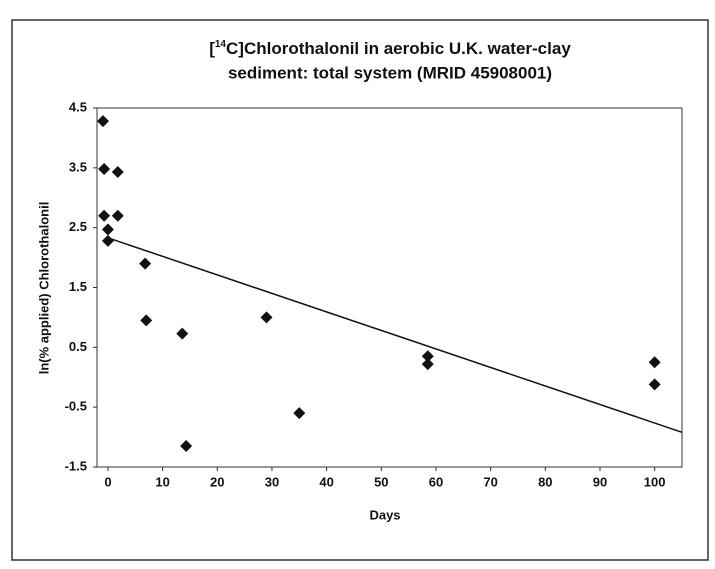  Describe the element at coordinates (272, 481) in the screenshot. I see `x-tick-label: 30` at that location.